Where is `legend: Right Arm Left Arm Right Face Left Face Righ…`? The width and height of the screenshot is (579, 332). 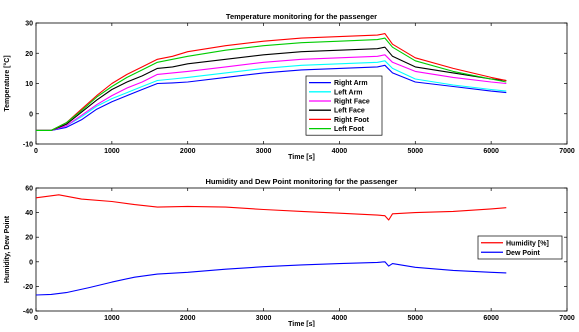 legend: Right Arm Left Arm Right Face Left Face Righ… is located at coordinates (344, 105).